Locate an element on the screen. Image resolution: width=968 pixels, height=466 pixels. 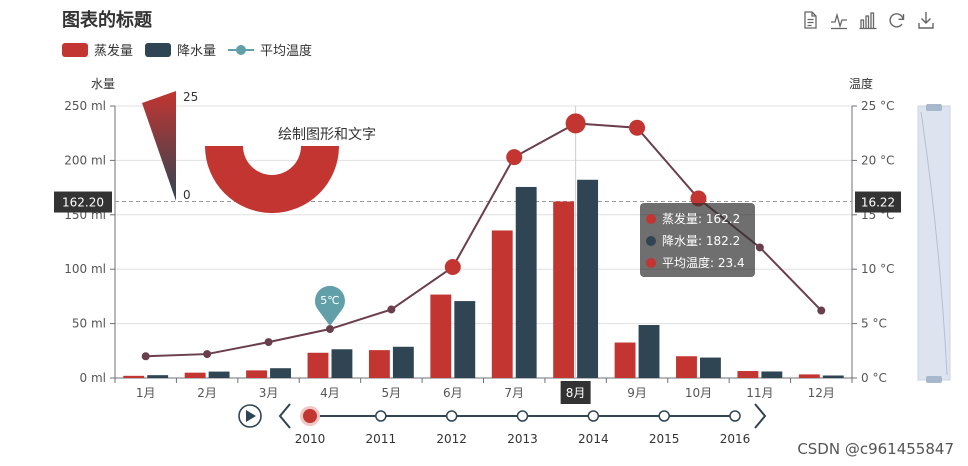
y-left-tick-label: 0 ml is located at coordinates (93, 378).